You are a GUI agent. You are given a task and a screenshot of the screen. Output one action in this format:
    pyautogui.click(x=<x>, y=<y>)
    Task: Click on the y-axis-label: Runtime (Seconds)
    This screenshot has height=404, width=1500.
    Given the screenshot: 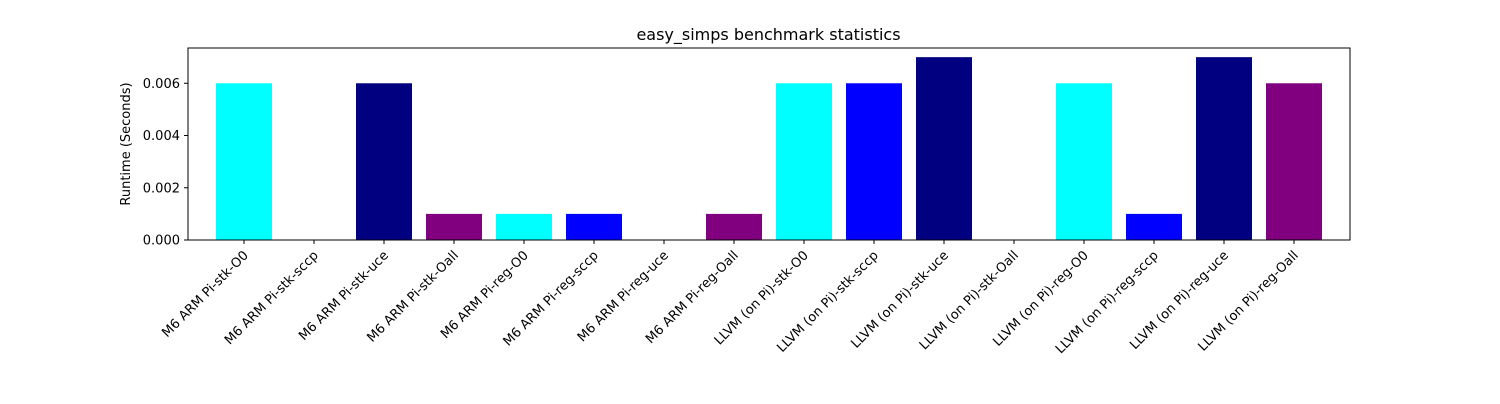 What is the action you would take?
    pyautogui.click(x=126, y=143)
    